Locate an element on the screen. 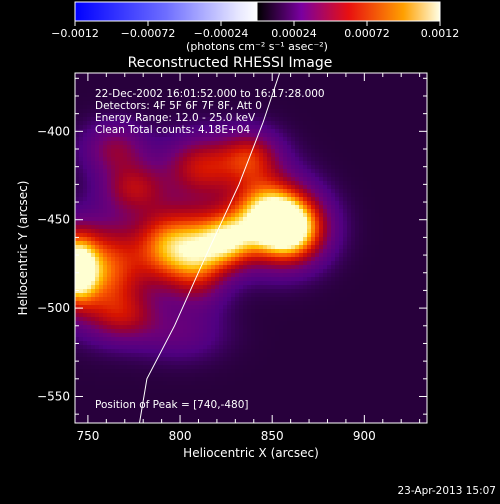 The image size is (500, 504). info-time-range: 22-Dec-2002 16:01:52.000 to 16:17:28.000 is located at coordinates (210, 94).